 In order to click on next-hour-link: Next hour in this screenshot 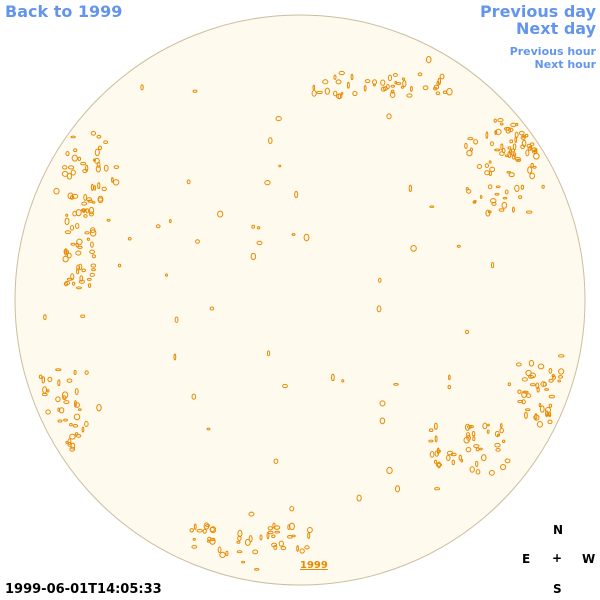, I will do `click(565, 64)`.